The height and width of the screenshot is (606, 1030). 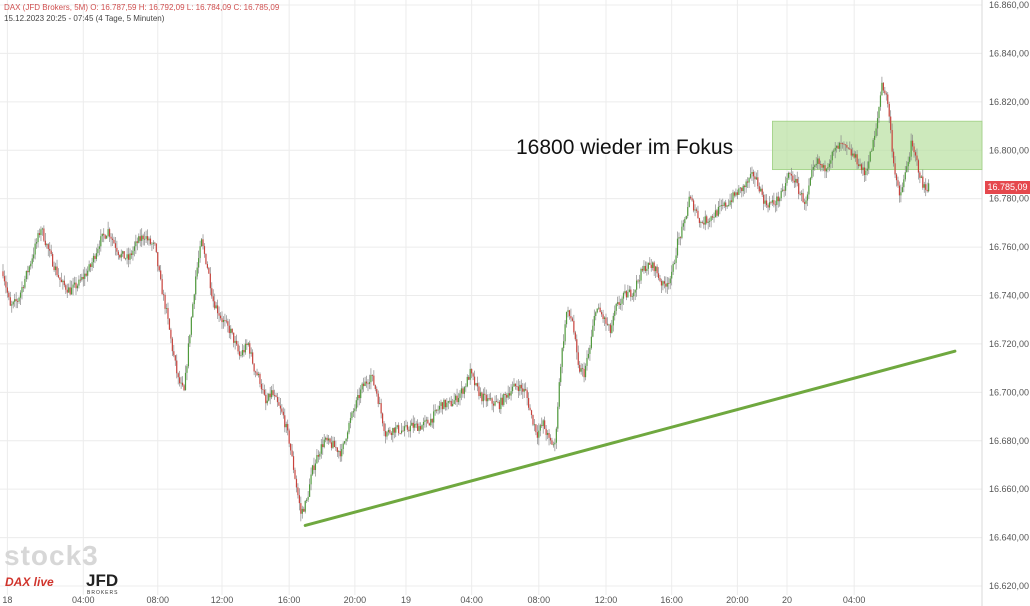 What do you see at coordinates (471, 600) in the screenshot?
I see `x-tick-label: 04:00` at bounding box center [471, 600].